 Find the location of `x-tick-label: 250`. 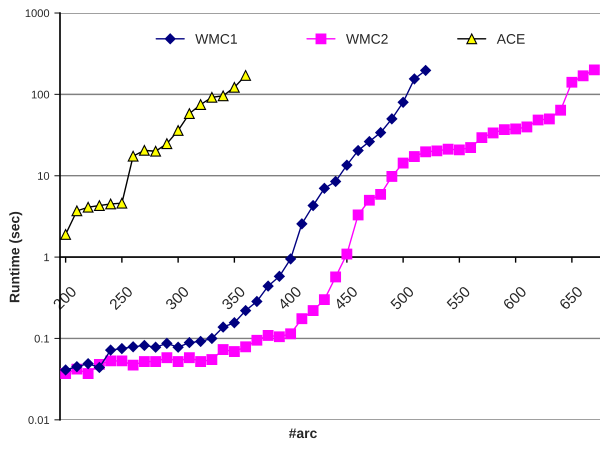

x-tick-label: 250 is located at coordinates (121, 298).